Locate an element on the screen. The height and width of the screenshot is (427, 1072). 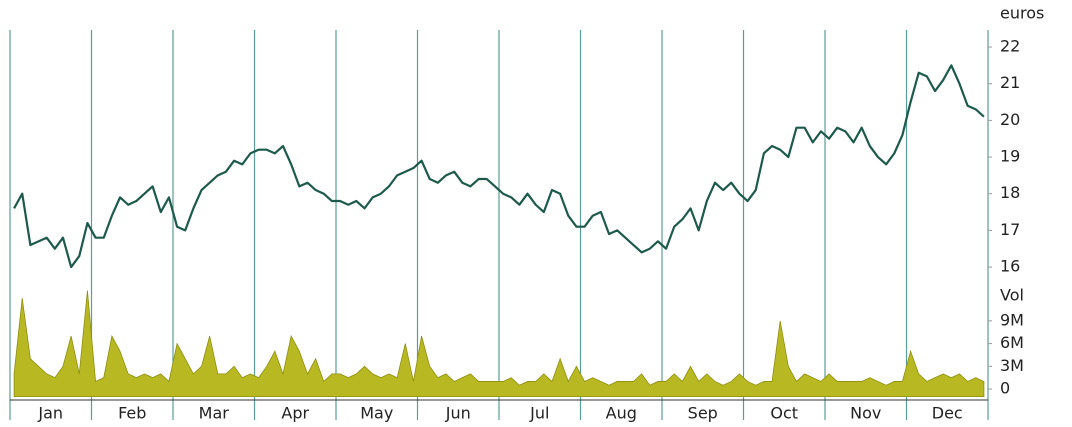
y-tick-label: 17 is located at coordinates (1010, 229).